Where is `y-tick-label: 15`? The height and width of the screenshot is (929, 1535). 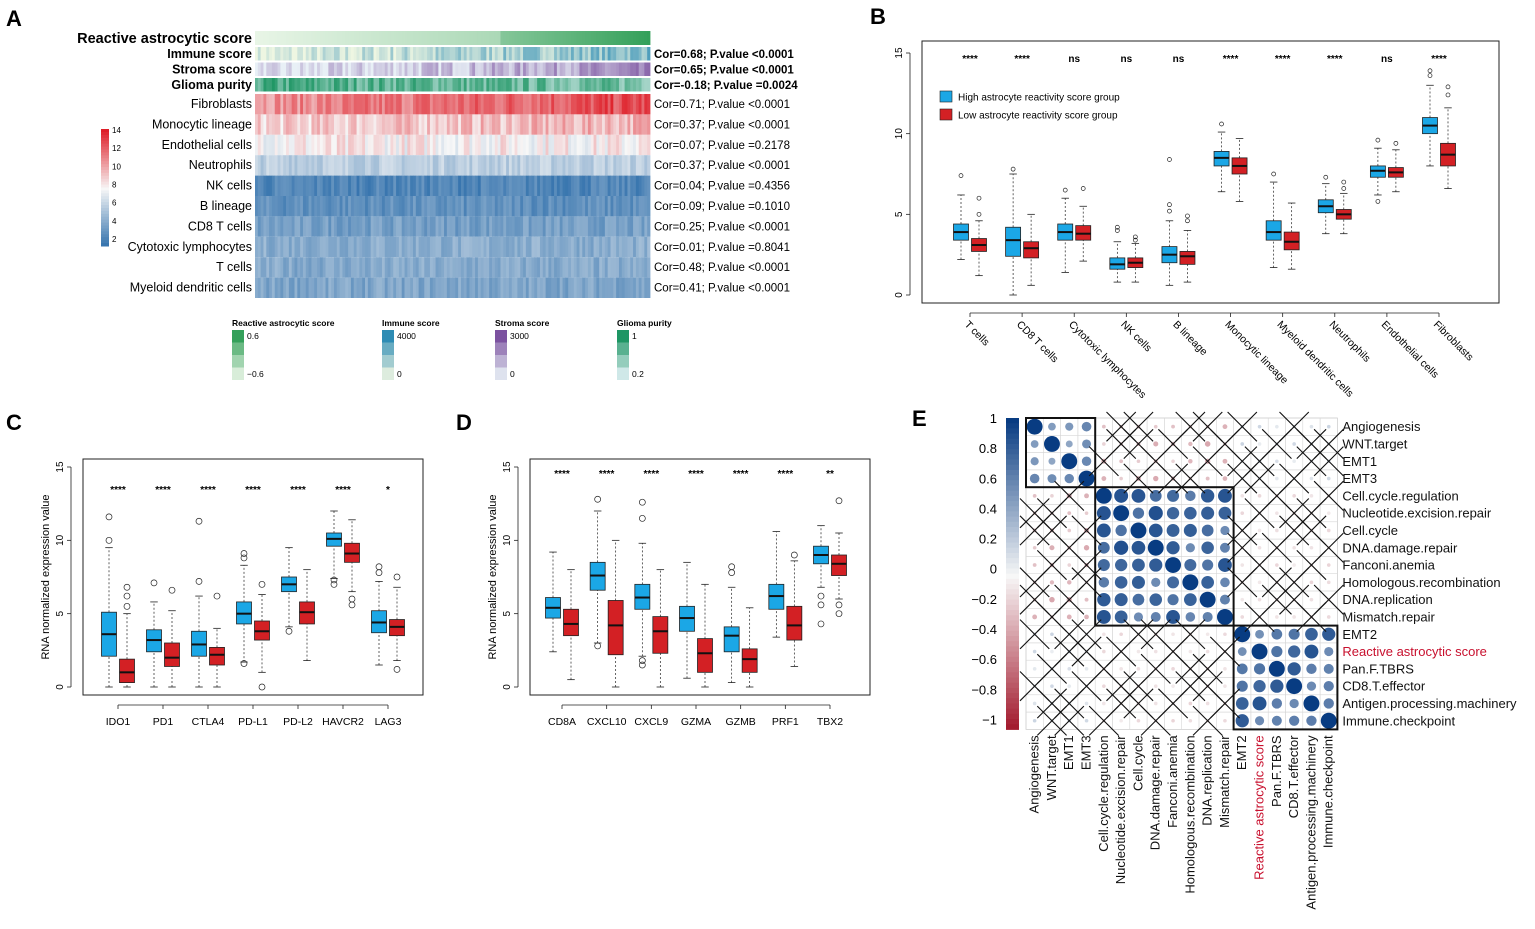
y-tick-label: 15 is located at coordinates (899, 53).